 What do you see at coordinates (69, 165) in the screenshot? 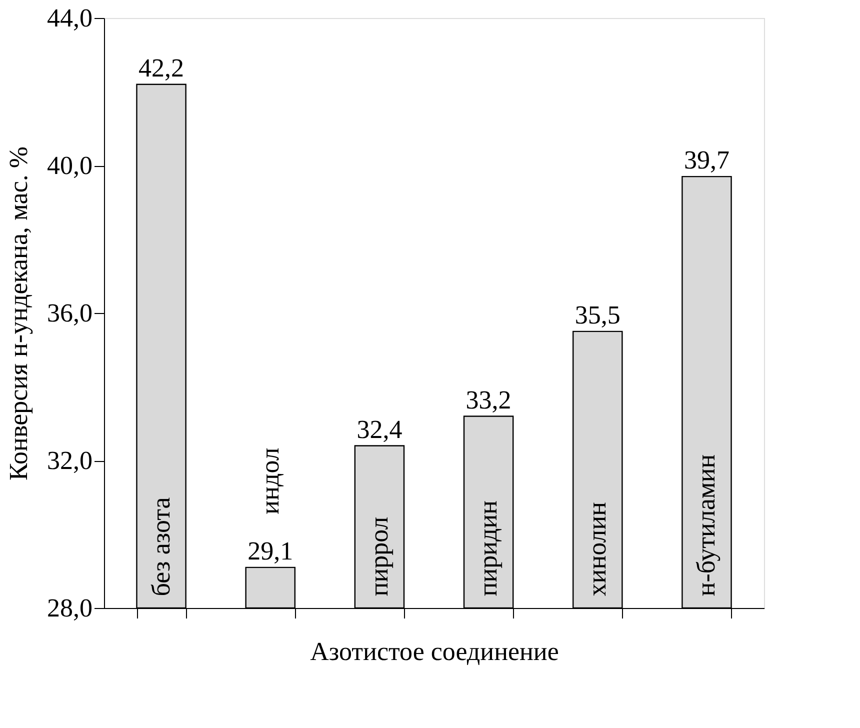
I see `y-tick-label: 40,0` at bounding box center [69, 165].